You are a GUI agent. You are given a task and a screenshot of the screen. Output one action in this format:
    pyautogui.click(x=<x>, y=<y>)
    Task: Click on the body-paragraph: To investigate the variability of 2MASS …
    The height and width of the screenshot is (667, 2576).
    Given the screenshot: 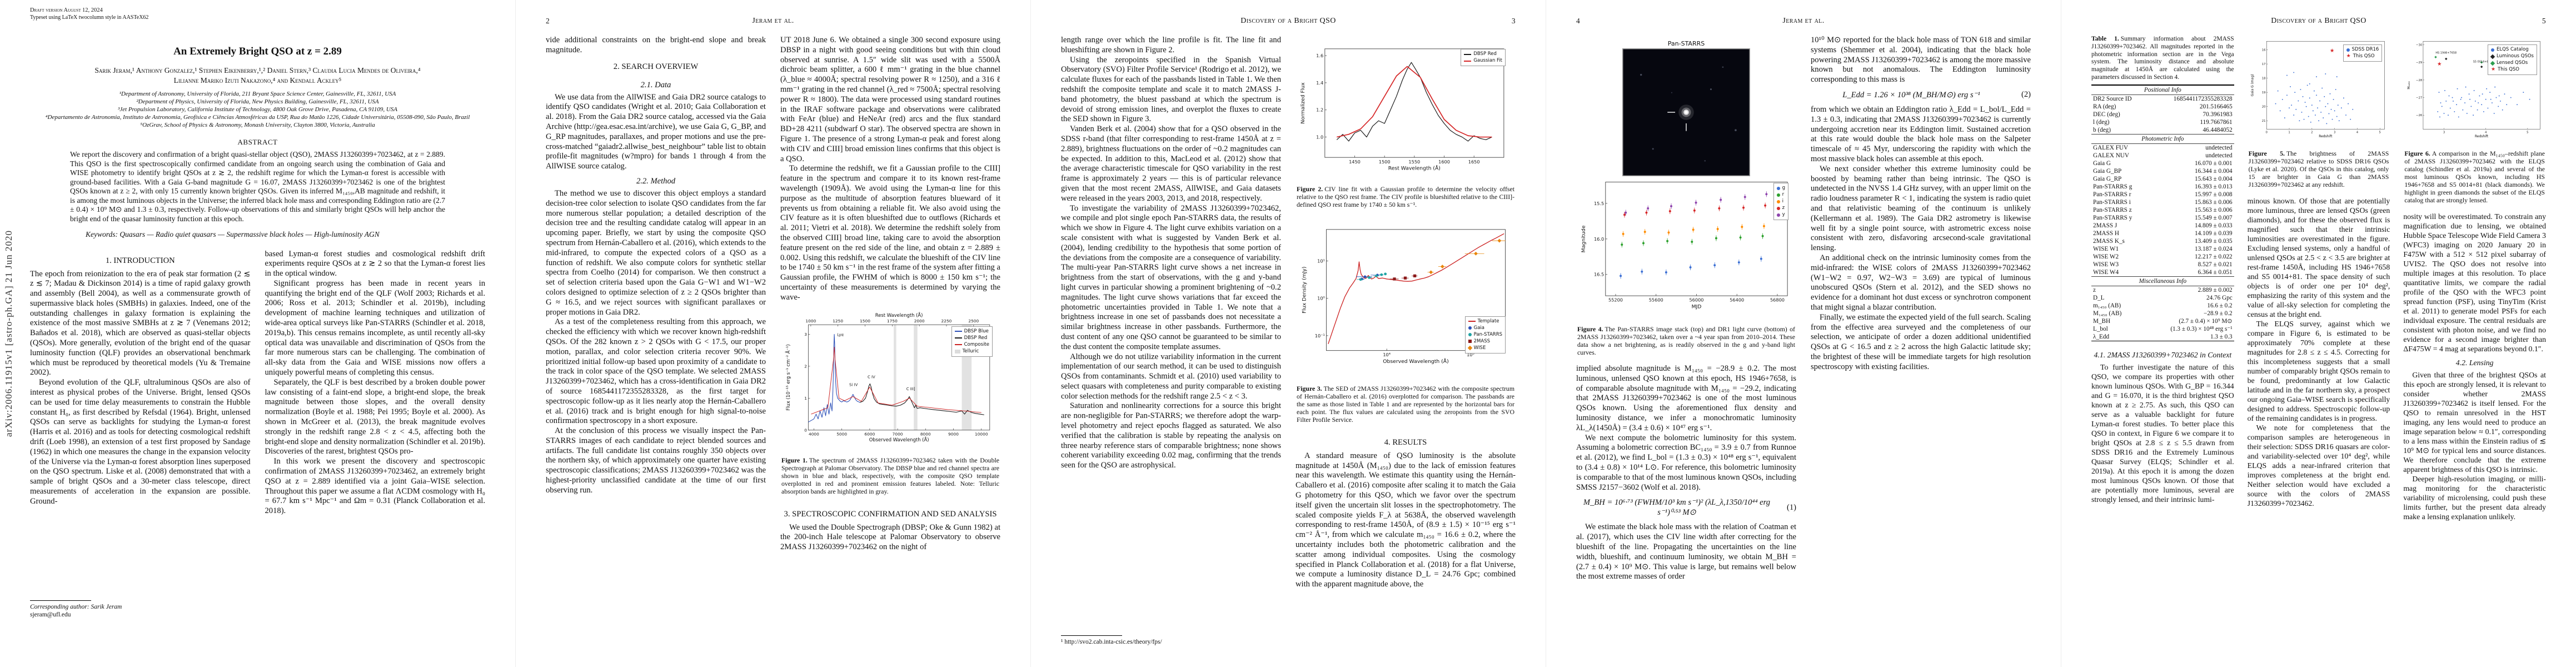 What is the action you would take?
    pyautogui.click(x=1171, y=277)
    